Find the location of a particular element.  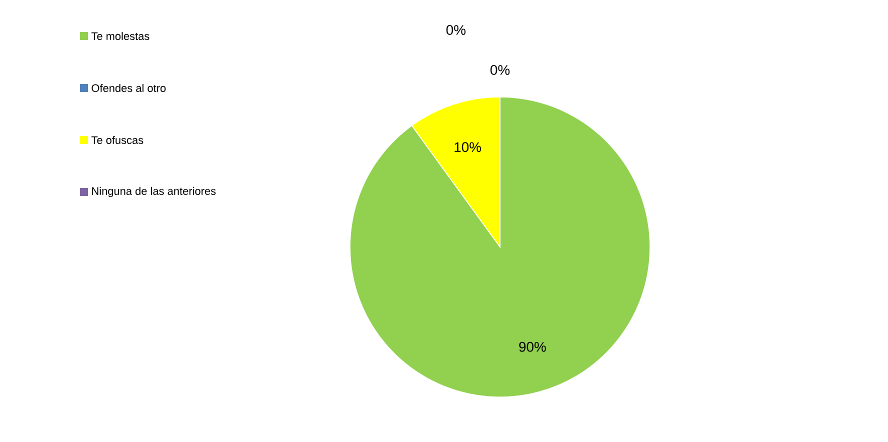

data-label: 90% is located at coordinates (532, 347).